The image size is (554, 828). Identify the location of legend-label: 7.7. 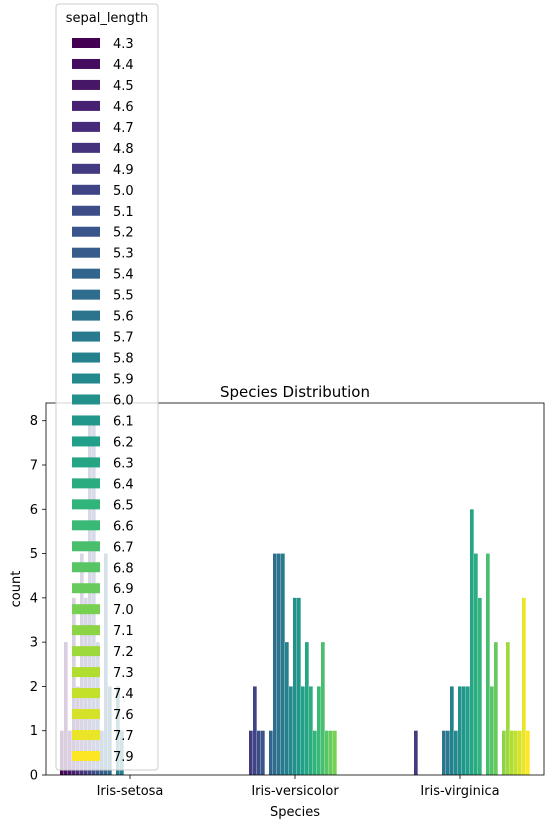
(123, 736).